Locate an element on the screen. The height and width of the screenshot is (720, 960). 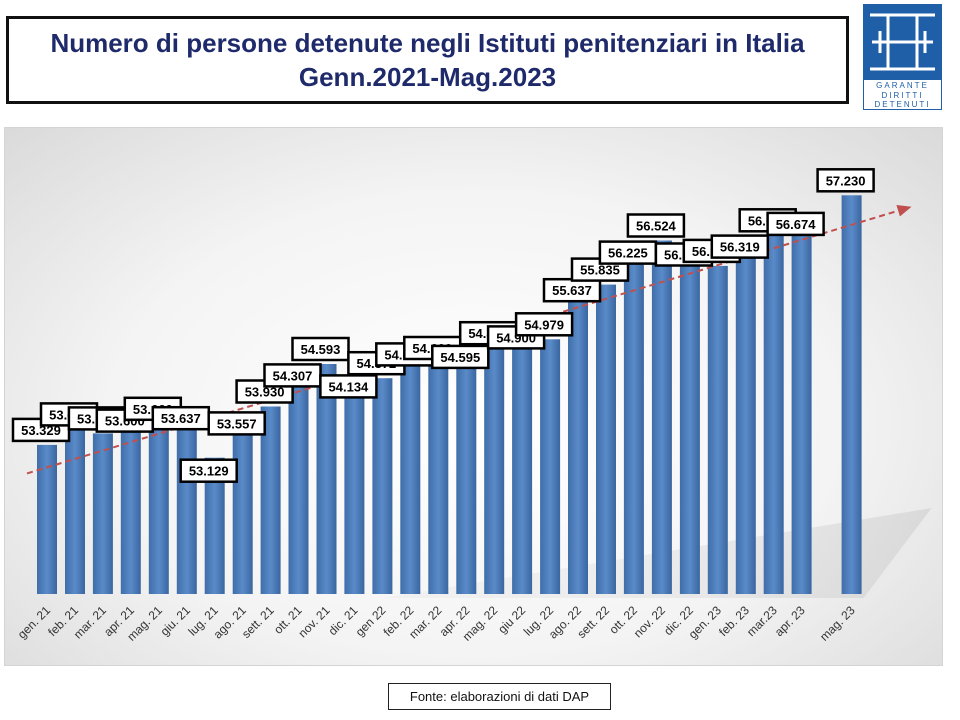
x-tick-label: gen. 21 is located at coordinates (34, 622).